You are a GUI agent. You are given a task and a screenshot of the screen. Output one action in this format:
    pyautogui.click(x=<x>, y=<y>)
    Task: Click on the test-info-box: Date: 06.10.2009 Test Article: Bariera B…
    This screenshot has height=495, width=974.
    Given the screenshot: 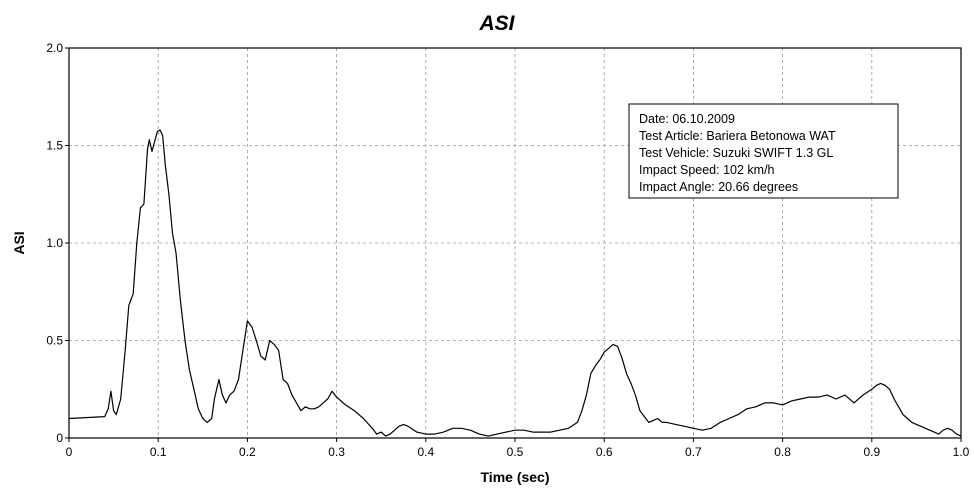 What is the action you would take?
    pyautogui.click(x=763, y=151)
    